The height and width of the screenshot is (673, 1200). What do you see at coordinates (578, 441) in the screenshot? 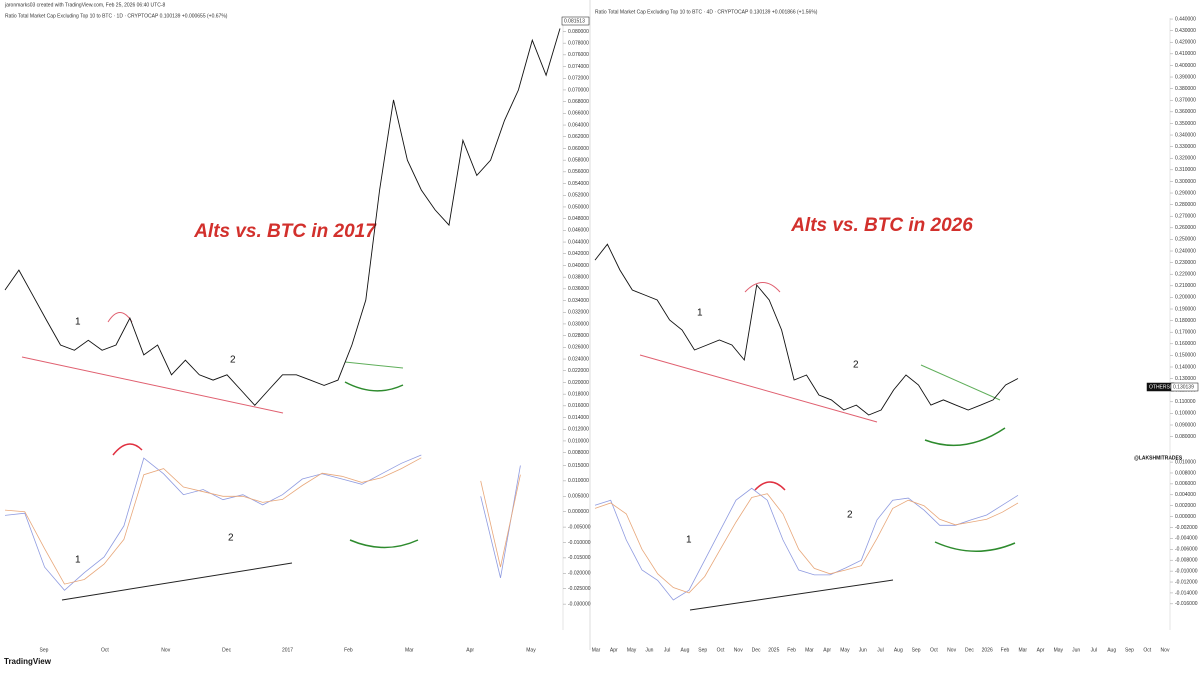
I see `y-tick-label: 0.010000` at bounding box center [578, 441].